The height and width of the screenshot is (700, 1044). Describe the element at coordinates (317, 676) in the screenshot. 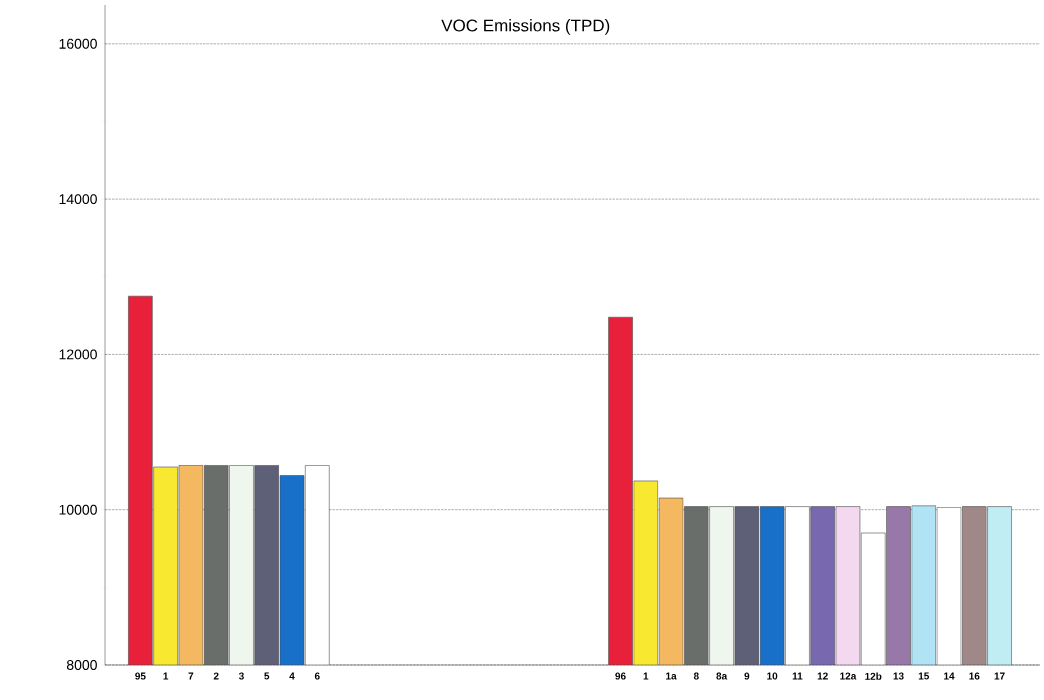

I see `x-tick-label: 6` at that location.